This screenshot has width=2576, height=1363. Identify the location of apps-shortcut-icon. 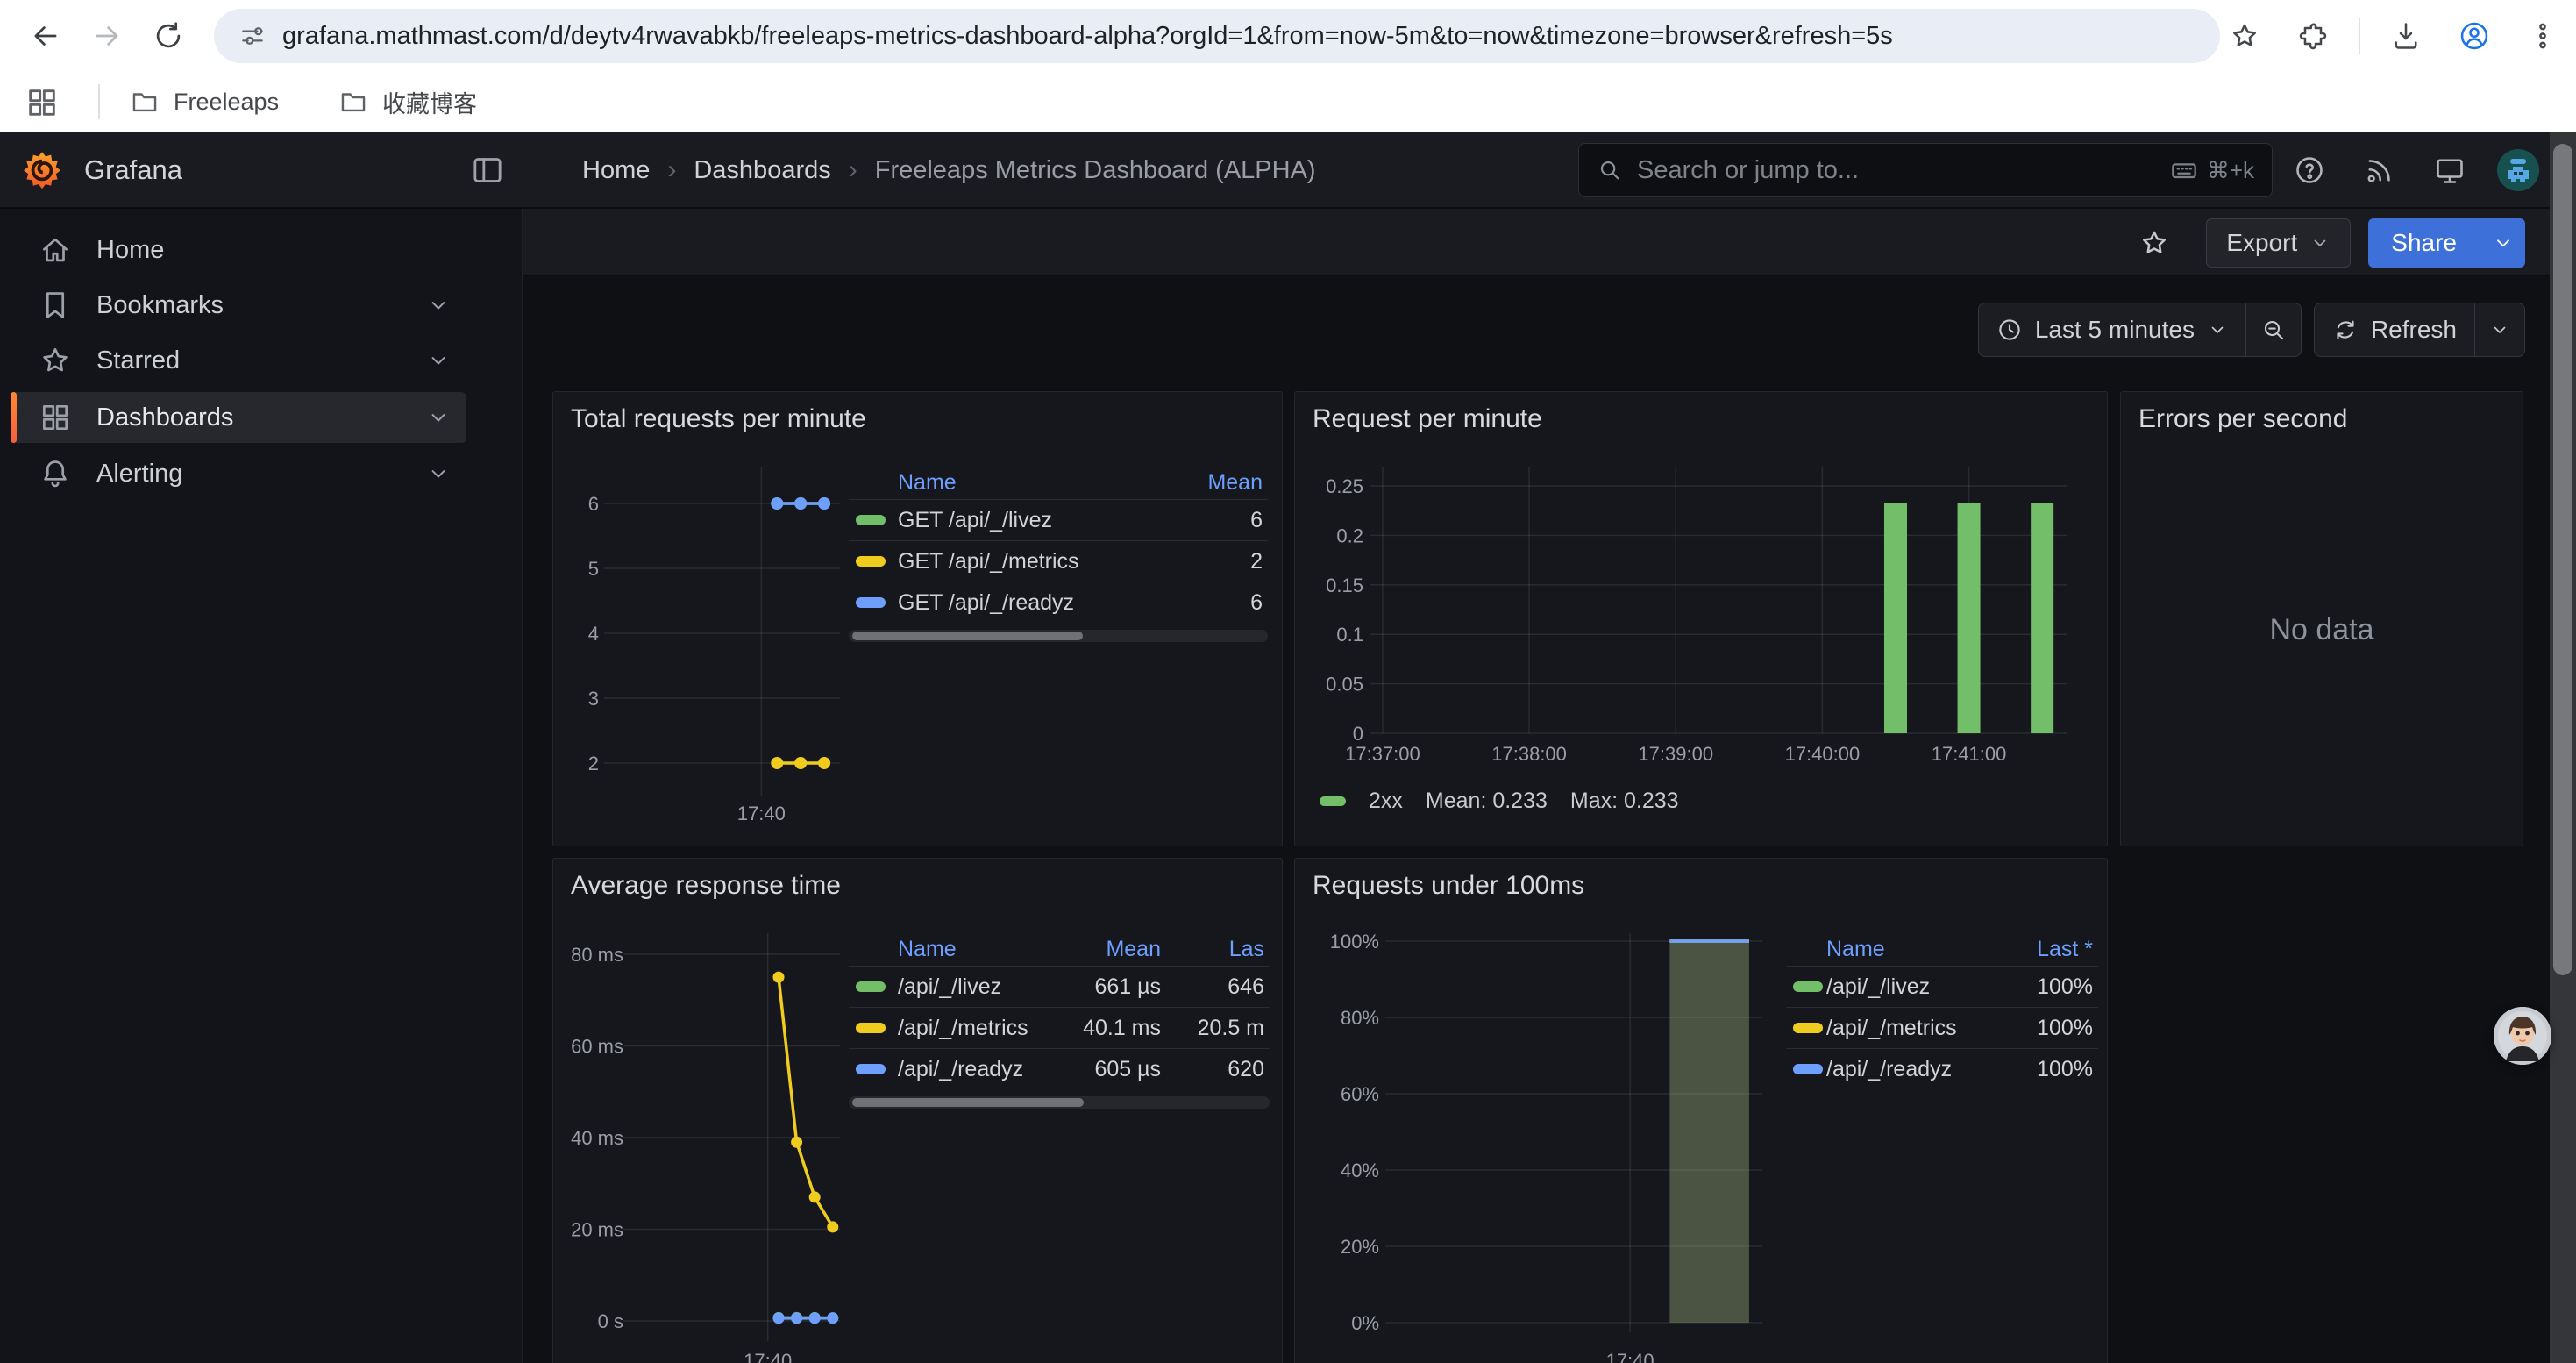
(42, 102).